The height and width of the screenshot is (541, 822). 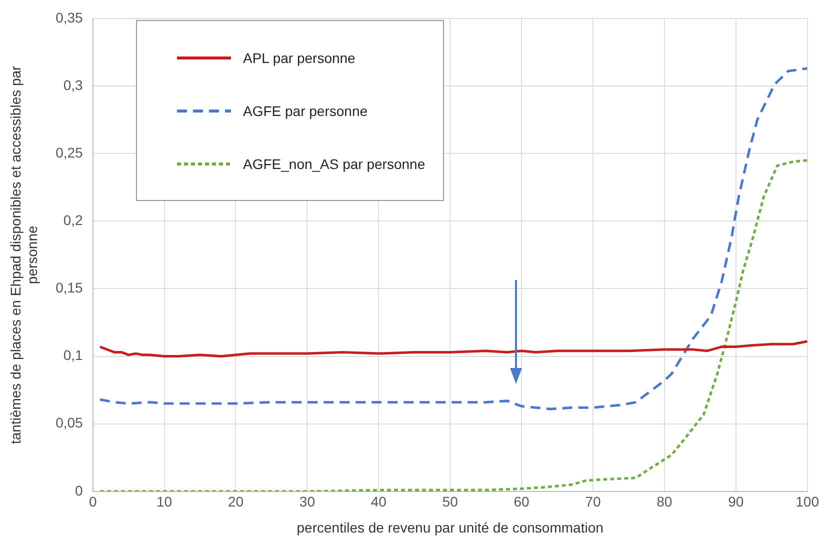 What do you see at coordinates (70, 288) in the screenshot?
I see `y-tick-label: 0,15` at bounding box center [70, 288].